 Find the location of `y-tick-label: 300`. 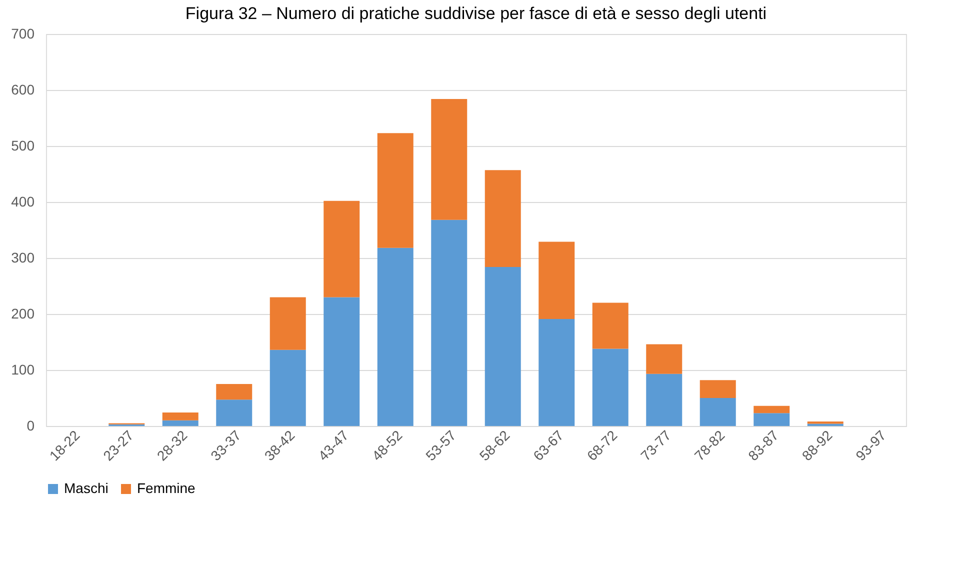

y-tick-label: 300 is located at coordinates (23, 258).